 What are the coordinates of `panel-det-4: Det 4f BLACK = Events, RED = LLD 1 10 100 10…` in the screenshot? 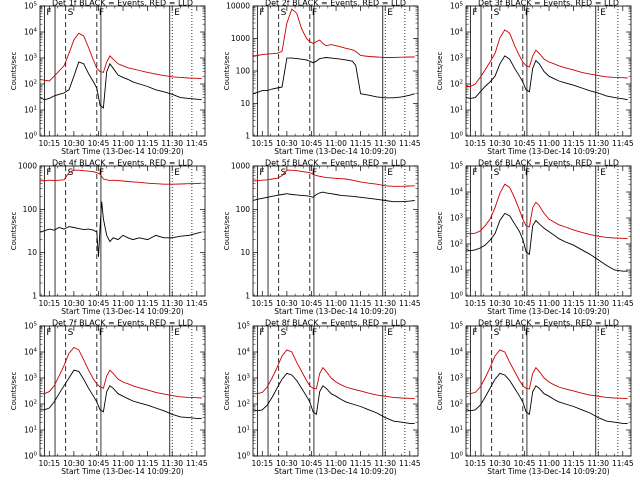 It's located at (109, 238).